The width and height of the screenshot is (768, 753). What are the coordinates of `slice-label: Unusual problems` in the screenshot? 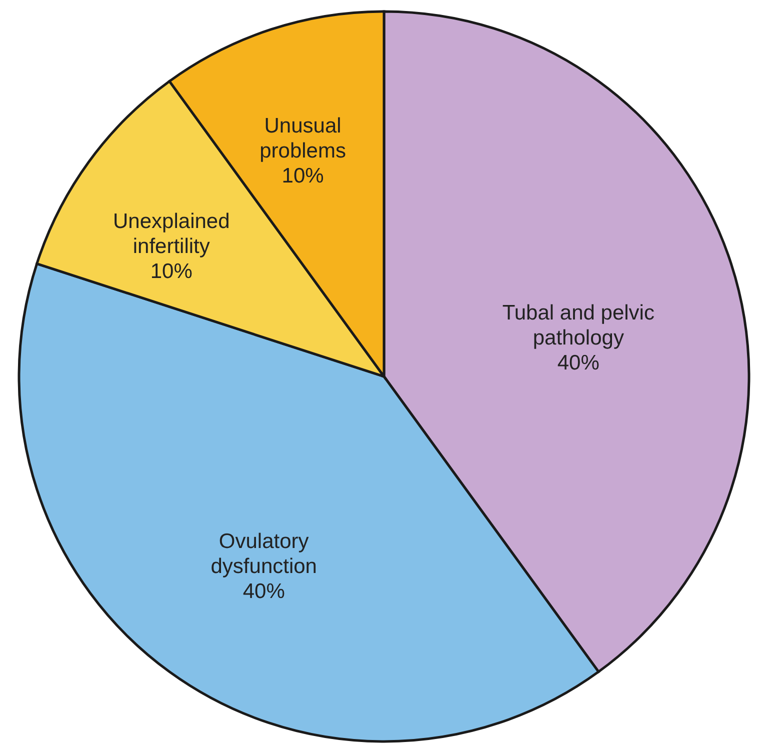 It's located at (303, 138).